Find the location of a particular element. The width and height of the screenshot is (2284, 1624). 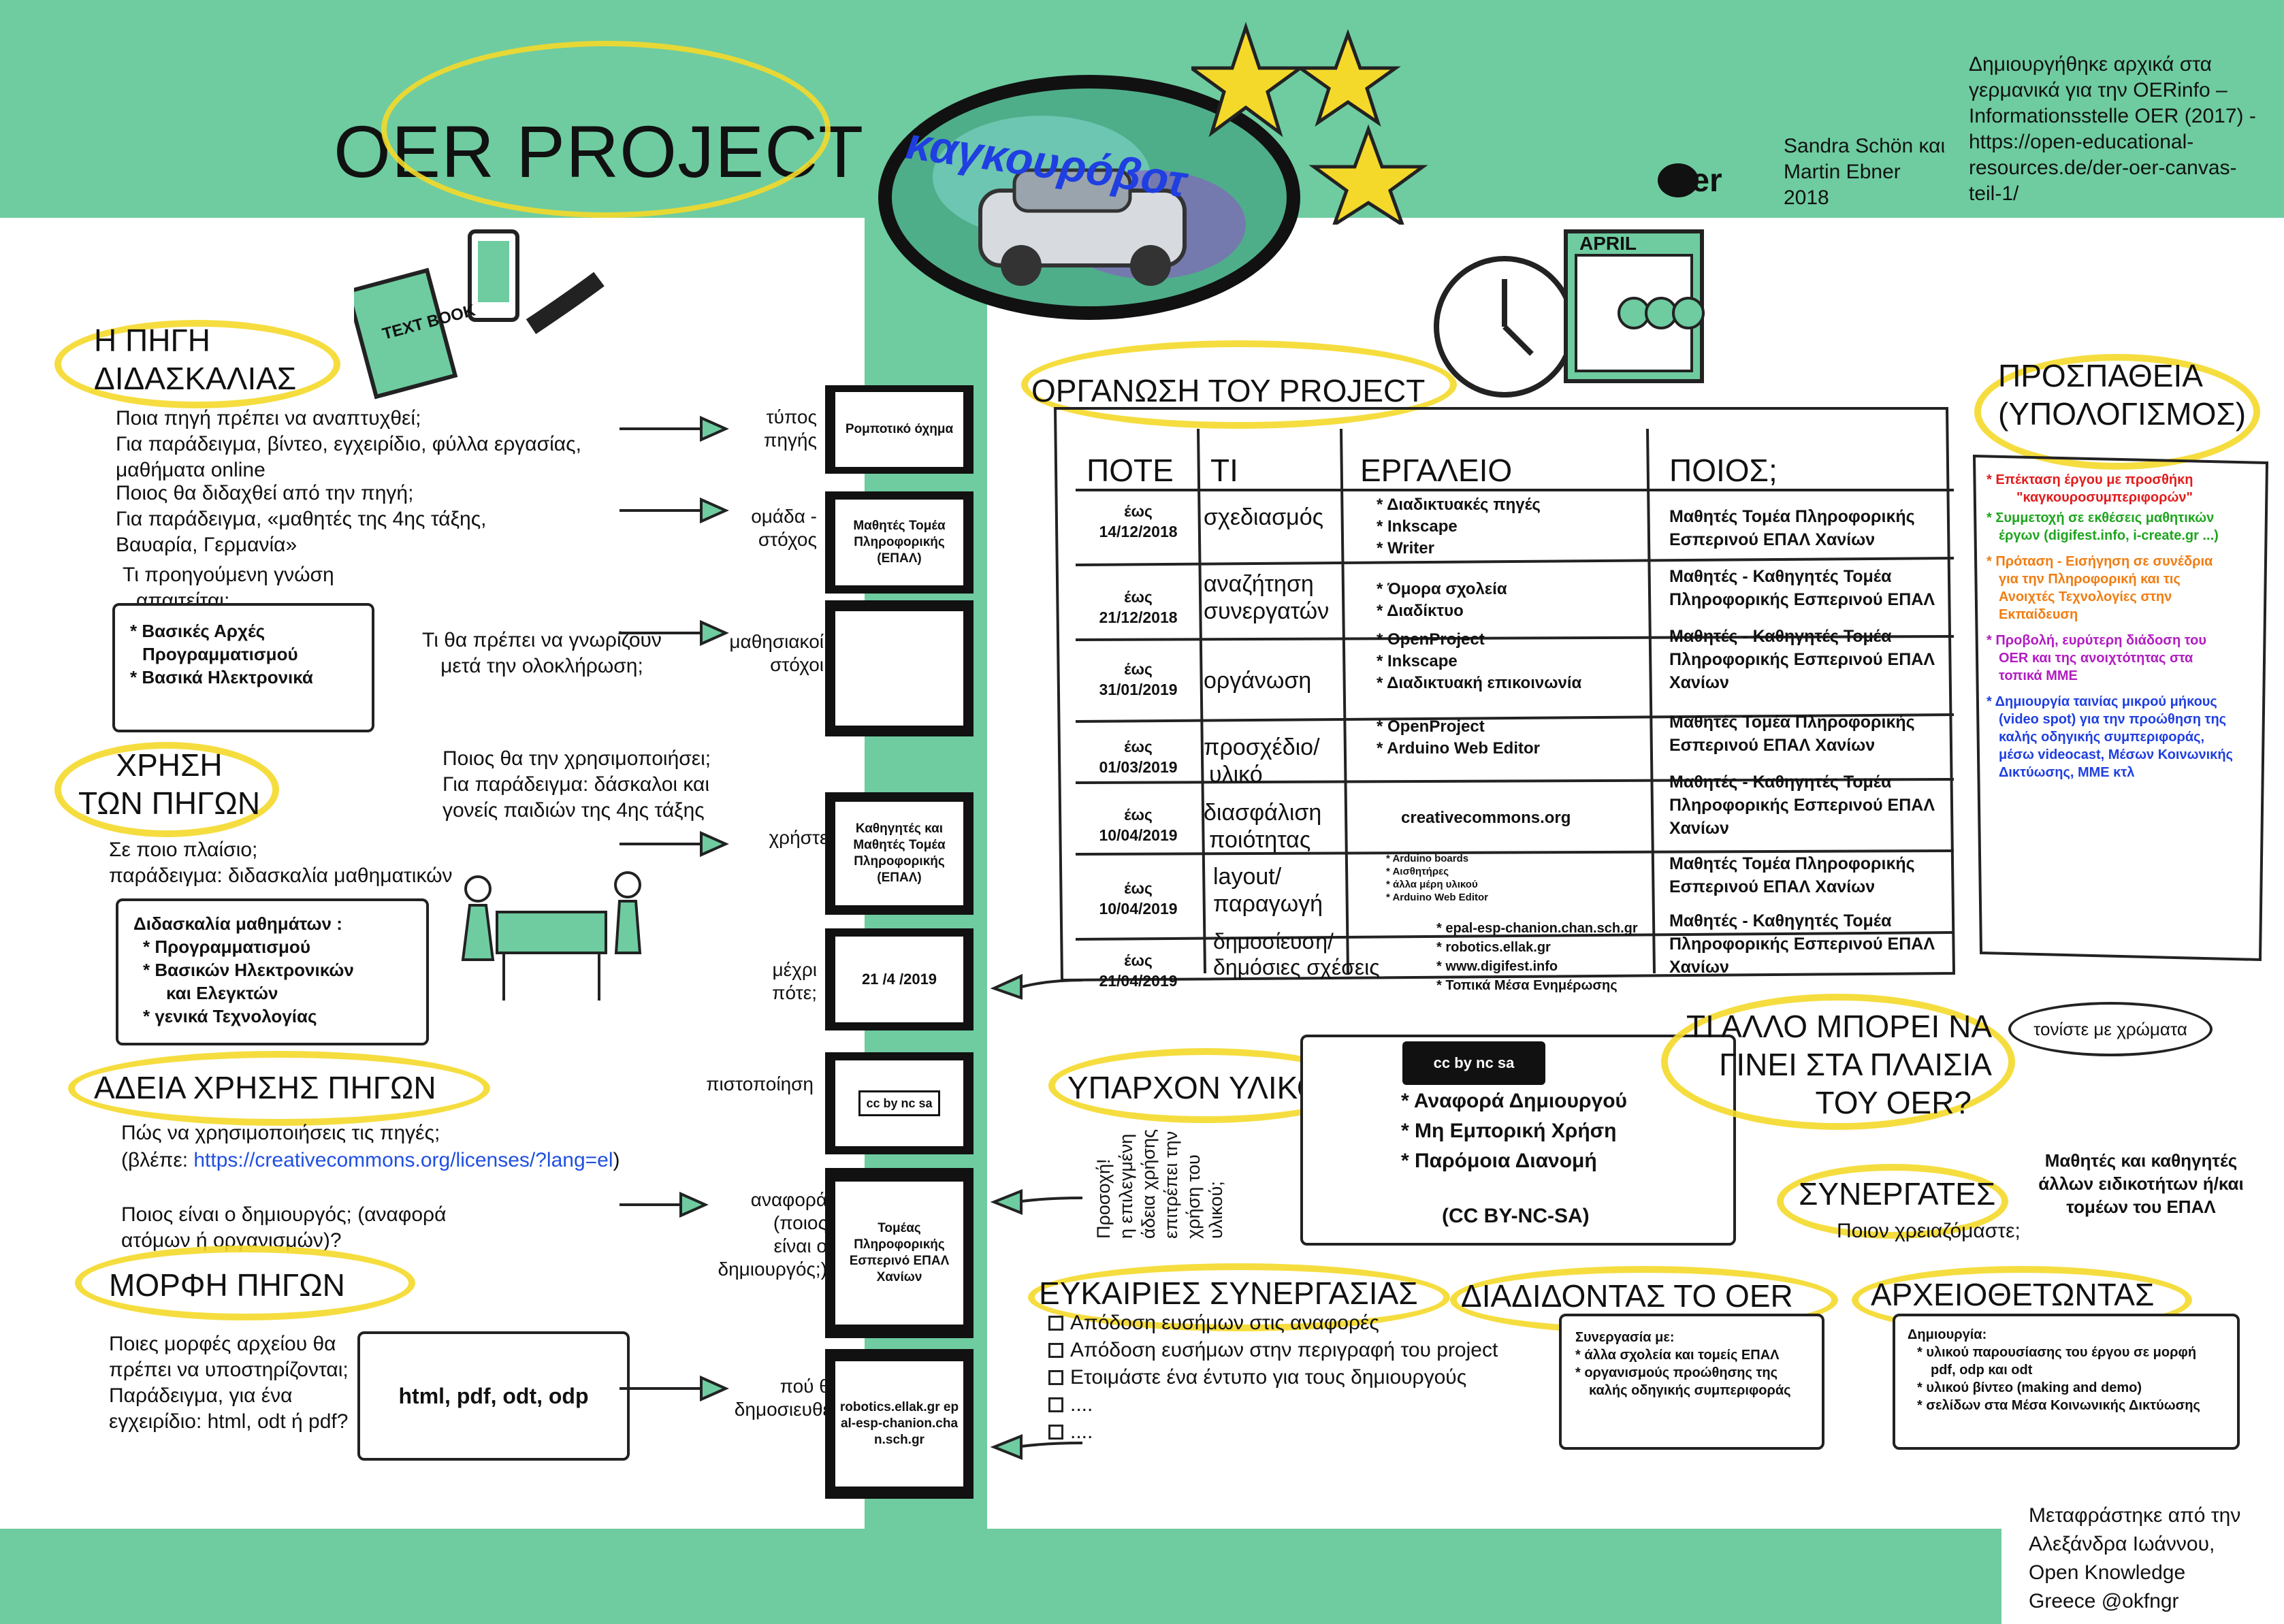

cc-badge-icon: cc by nc sa is located at coordinates (899, 1103).